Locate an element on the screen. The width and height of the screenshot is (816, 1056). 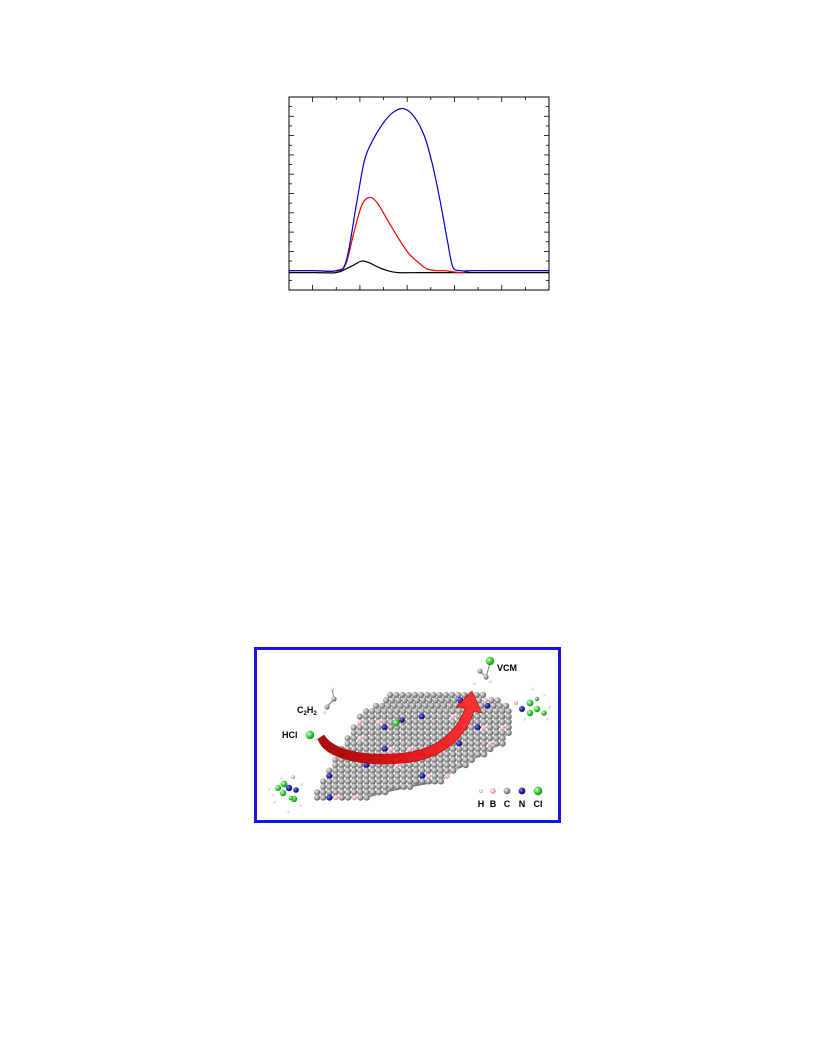
legend-c-swatch is located at coordinates (507, 791).